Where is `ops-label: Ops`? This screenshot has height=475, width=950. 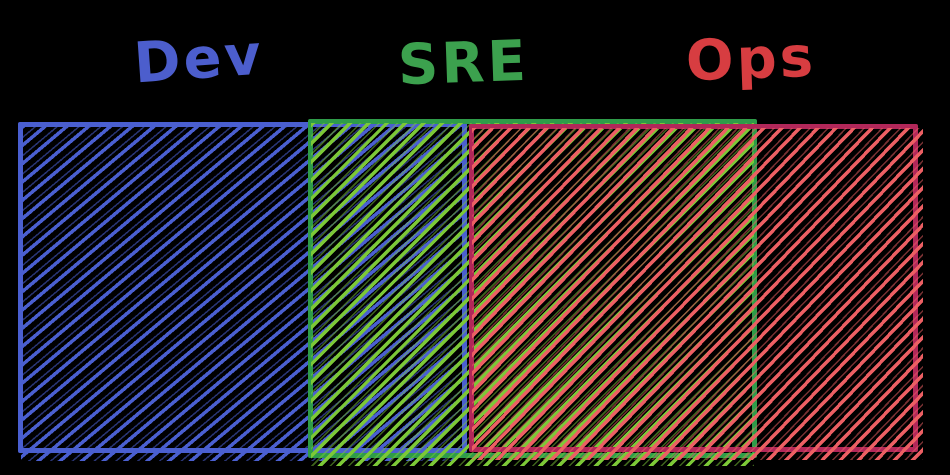
ops-label: Ops is located at coordinates (751, 59).